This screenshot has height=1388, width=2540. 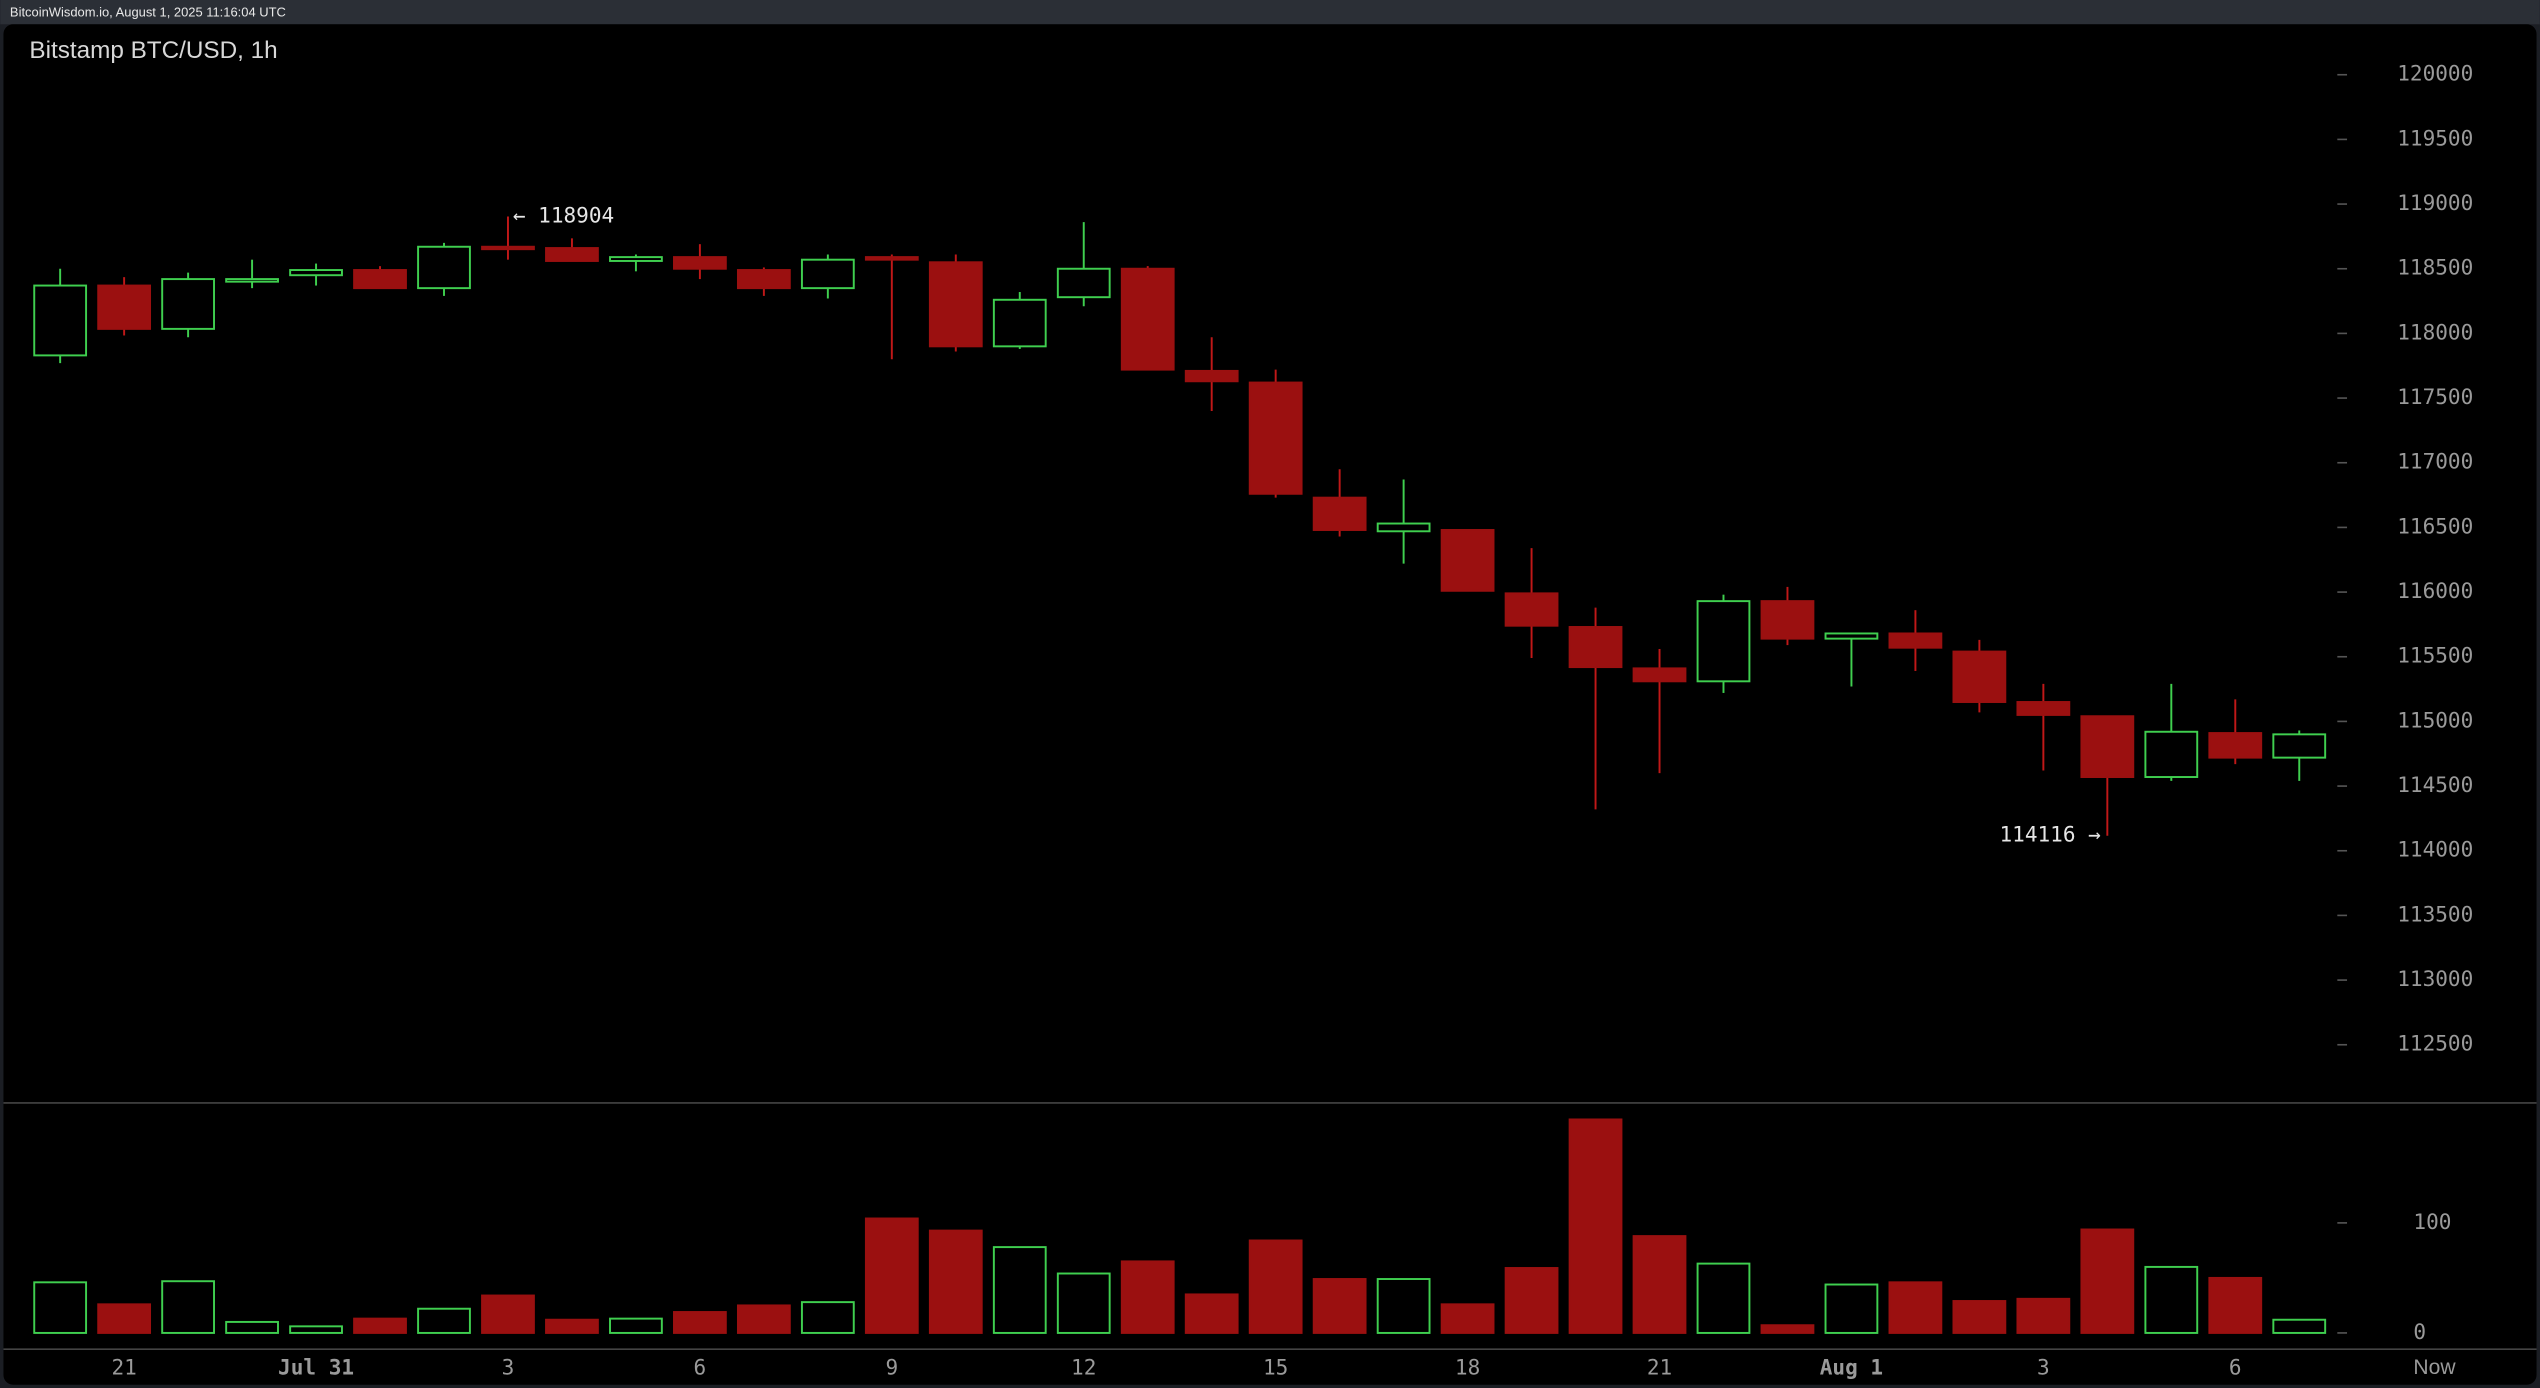 What do you see at coordinates (563, 214) in the screenshot?
I see `high-annotation: ← 118904` at bounding box center [563, 214].